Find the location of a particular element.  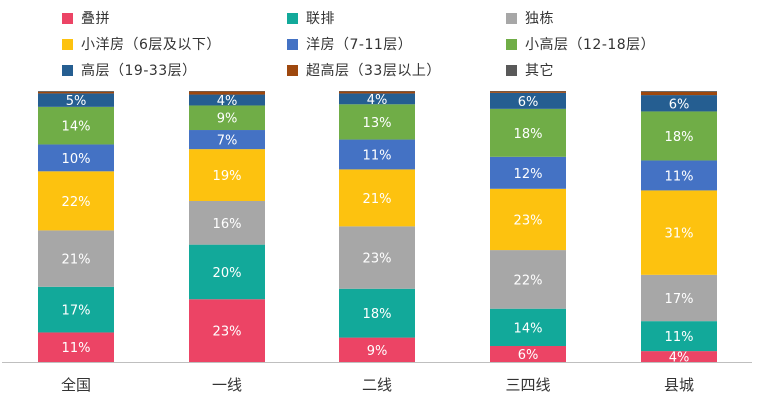

x-tick-label: 三四线 is located at coordinates (527, 385).